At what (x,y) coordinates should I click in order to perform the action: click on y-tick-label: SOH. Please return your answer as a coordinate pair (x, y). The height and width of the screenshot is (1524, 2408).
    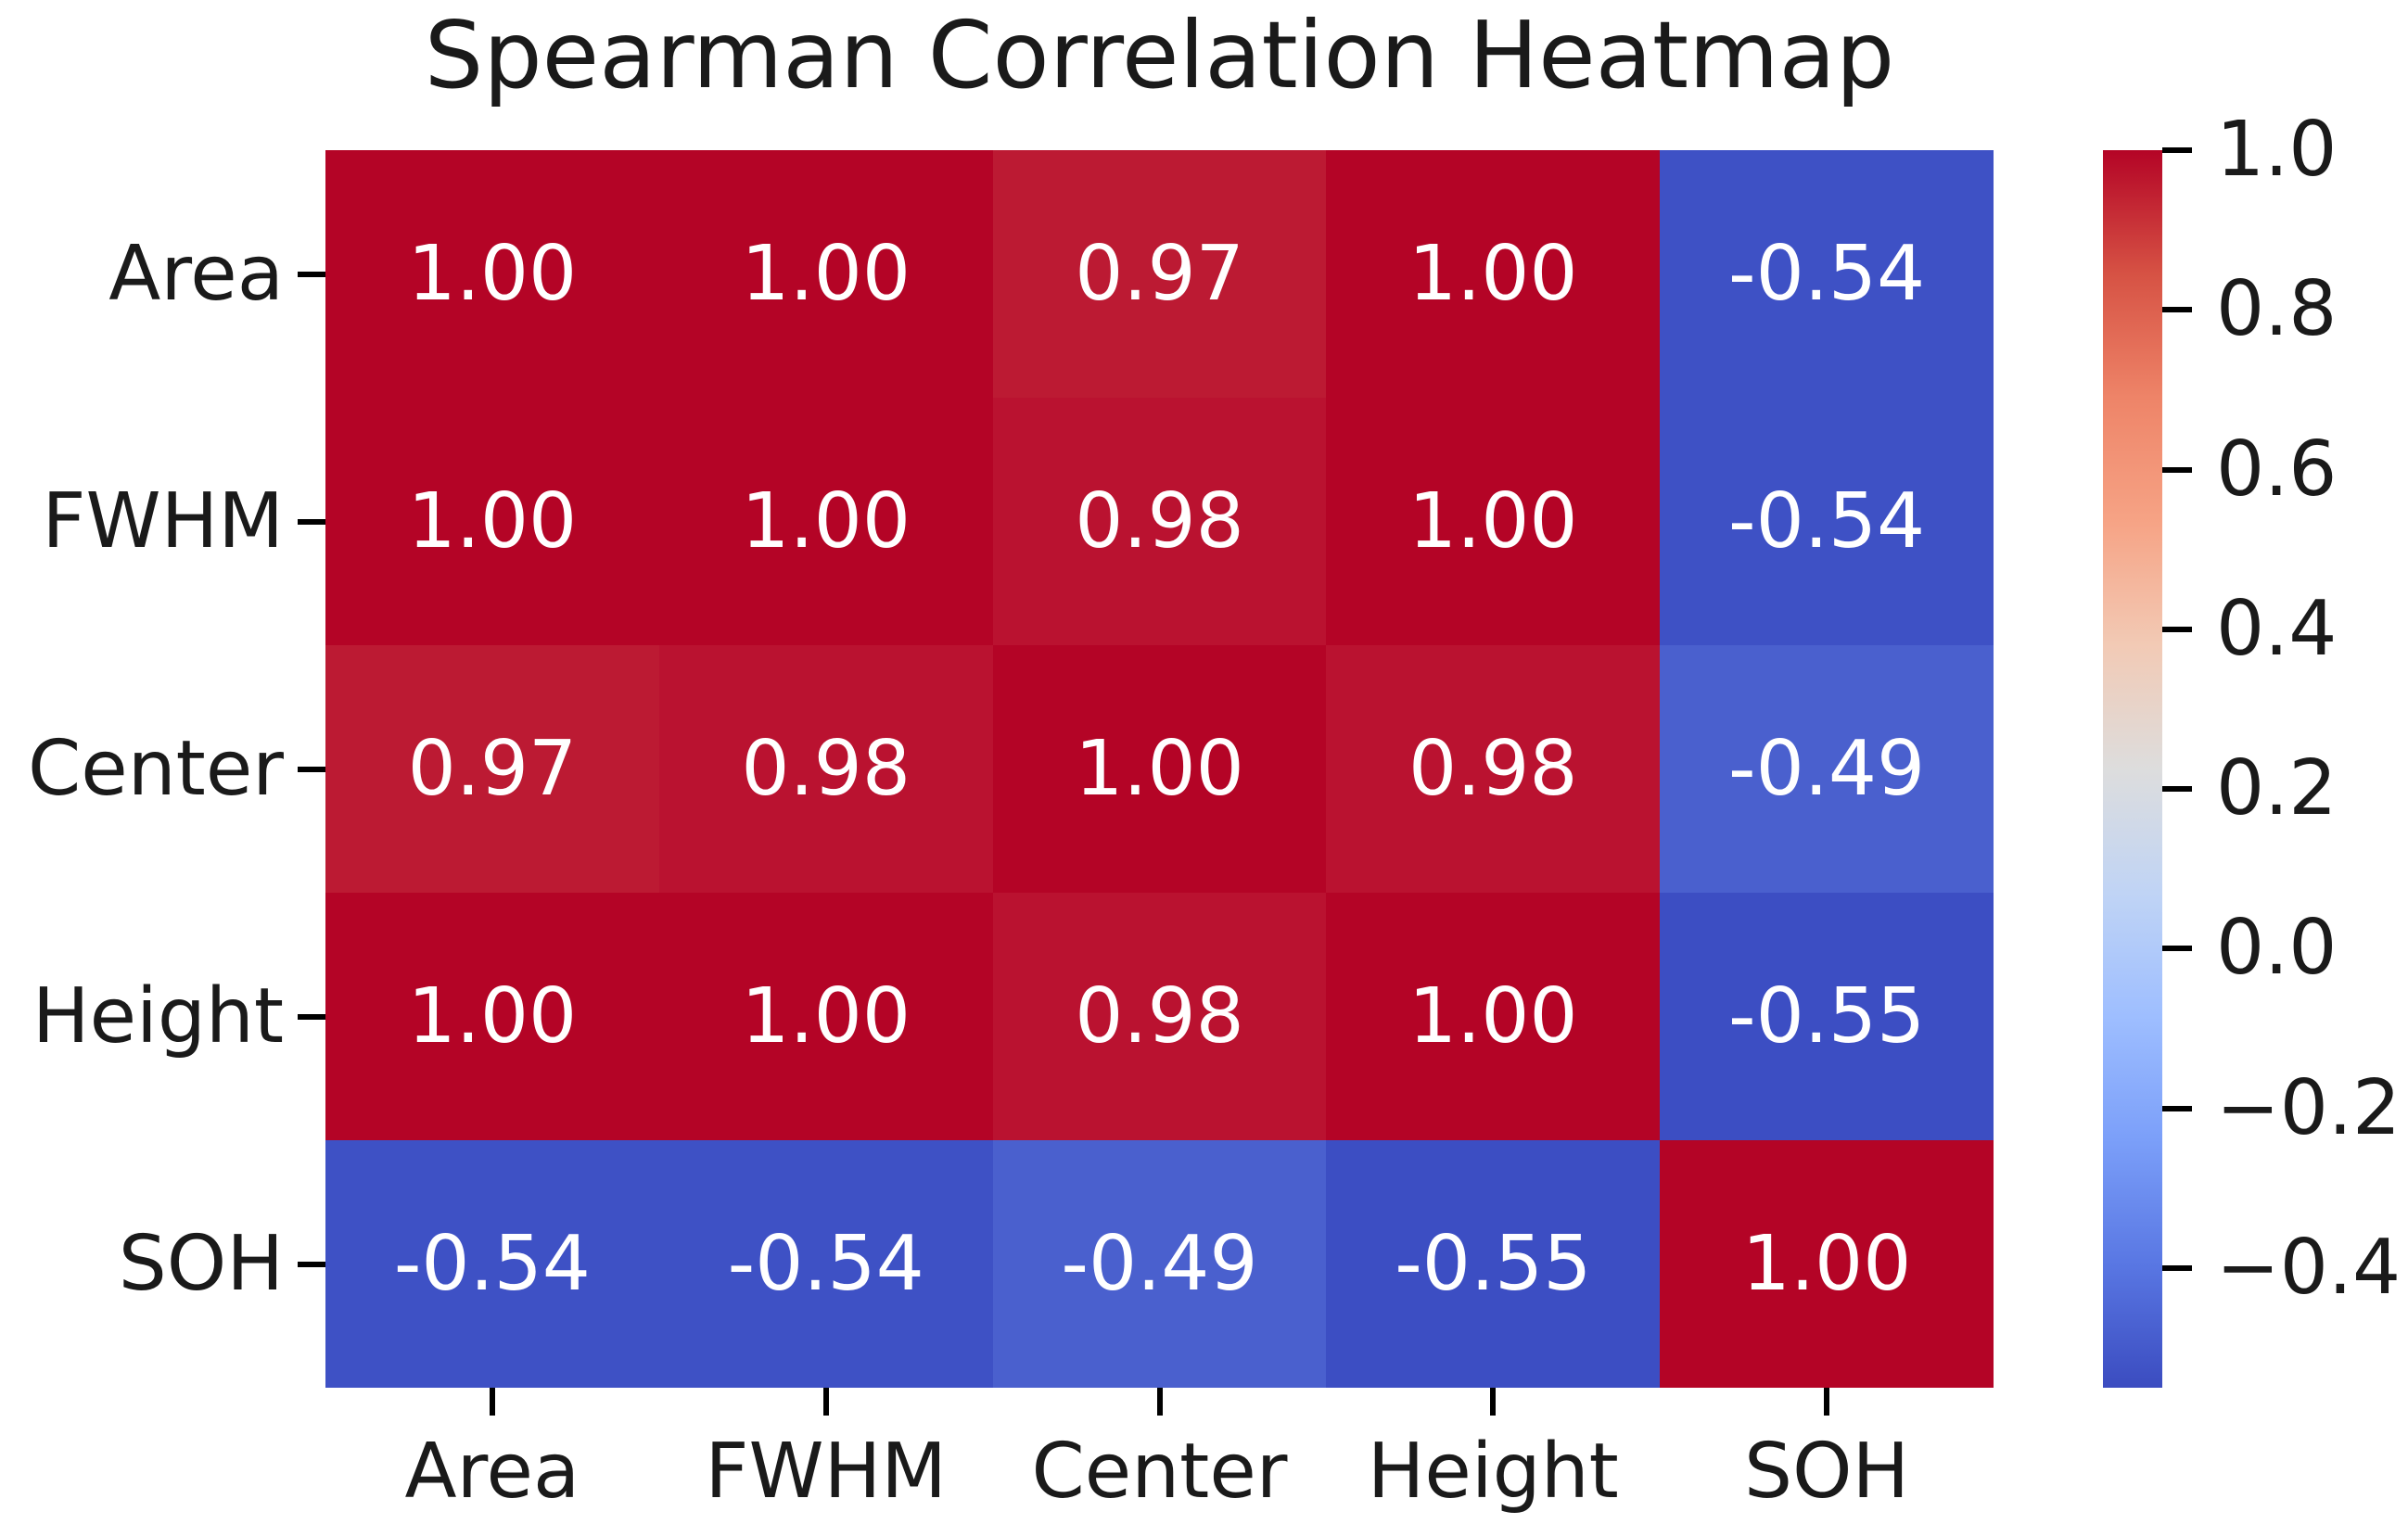
    Looking at the image, I should click on (201, 1263).